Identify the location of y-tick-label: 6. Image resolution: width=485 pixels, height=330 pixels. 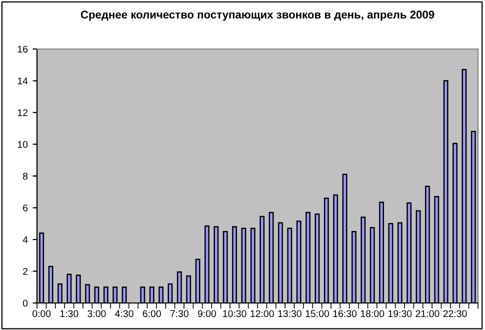
(25, 208).